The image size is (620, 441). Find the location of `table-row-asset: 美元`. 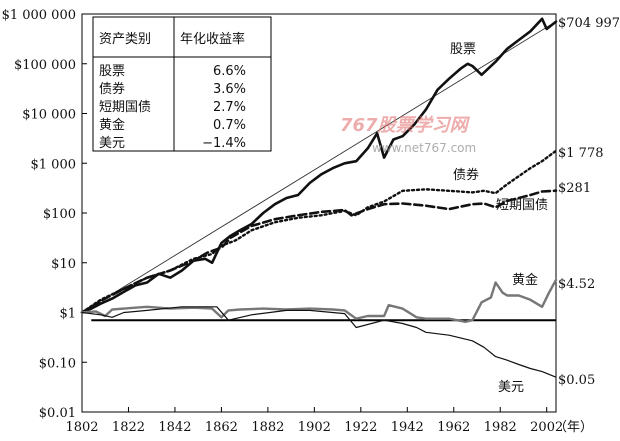

table-row-asset: 美元 is located at coordinates (112, 143).